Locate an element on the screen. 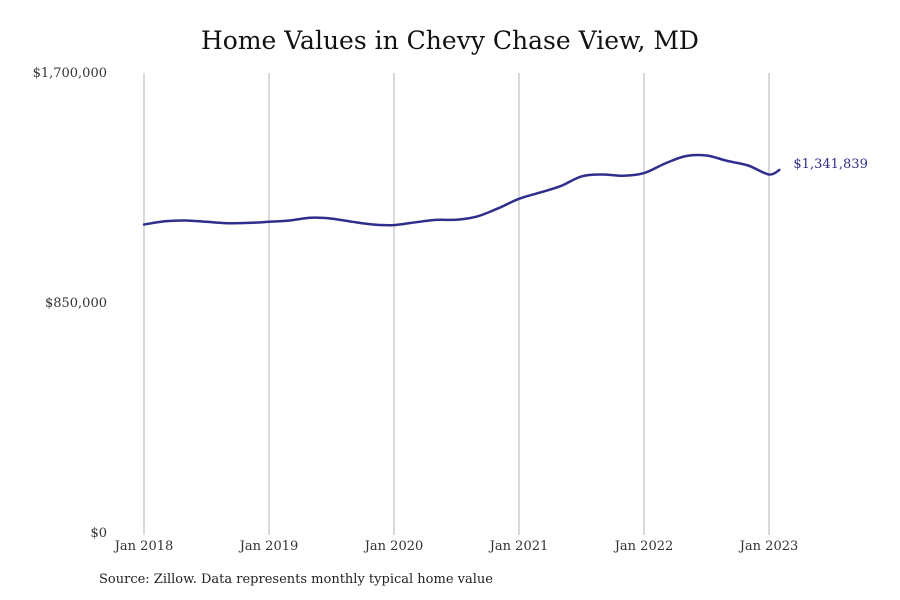 The image size is (900, 600). y-axis-tick-labels: $0 $850,000 $1,700,000 is located at coordinates (70, 303).